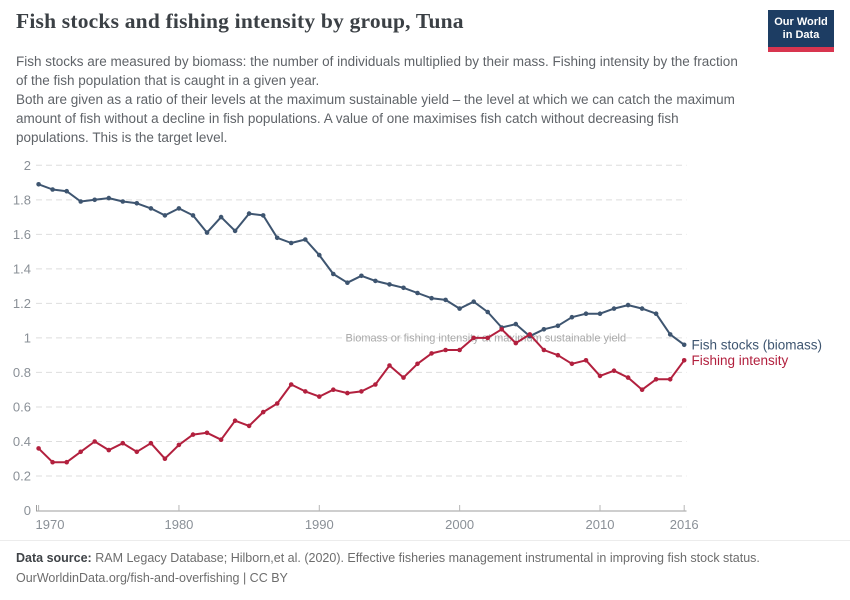 The image size is (850, 600). I want to click on data-point-fish-stocks-biomass-1977, so click(137, 203).